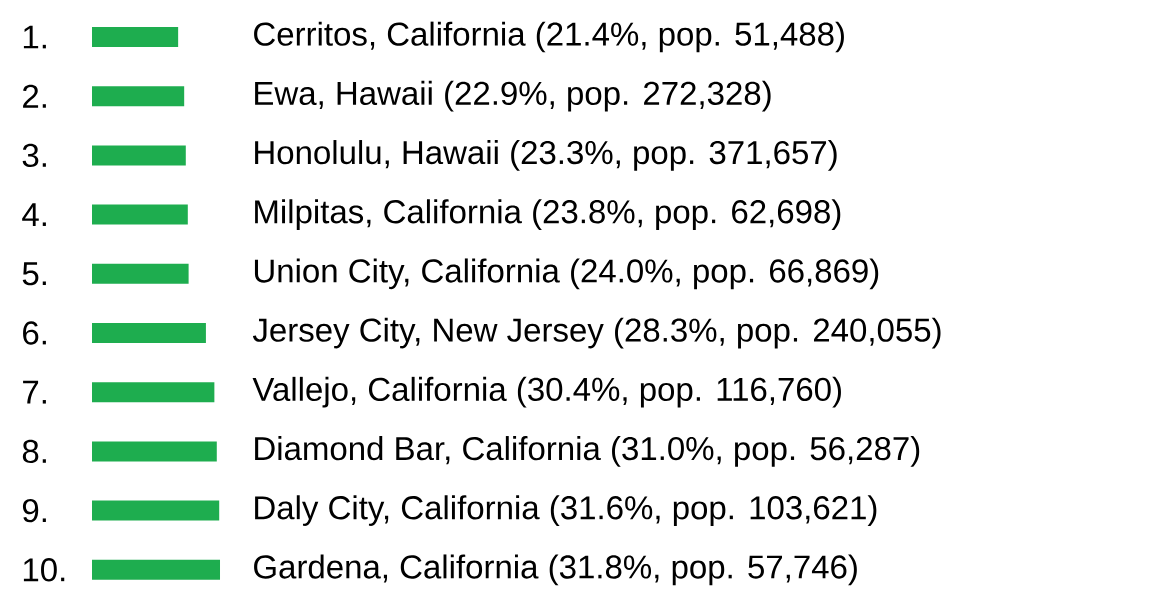 This screenshot has height=600, width=1156. Describe the element at coordinates (555, 570) in the screenshot. I see `data-label: Gardena, California (31.8%, pop. 57,746)` at that location.